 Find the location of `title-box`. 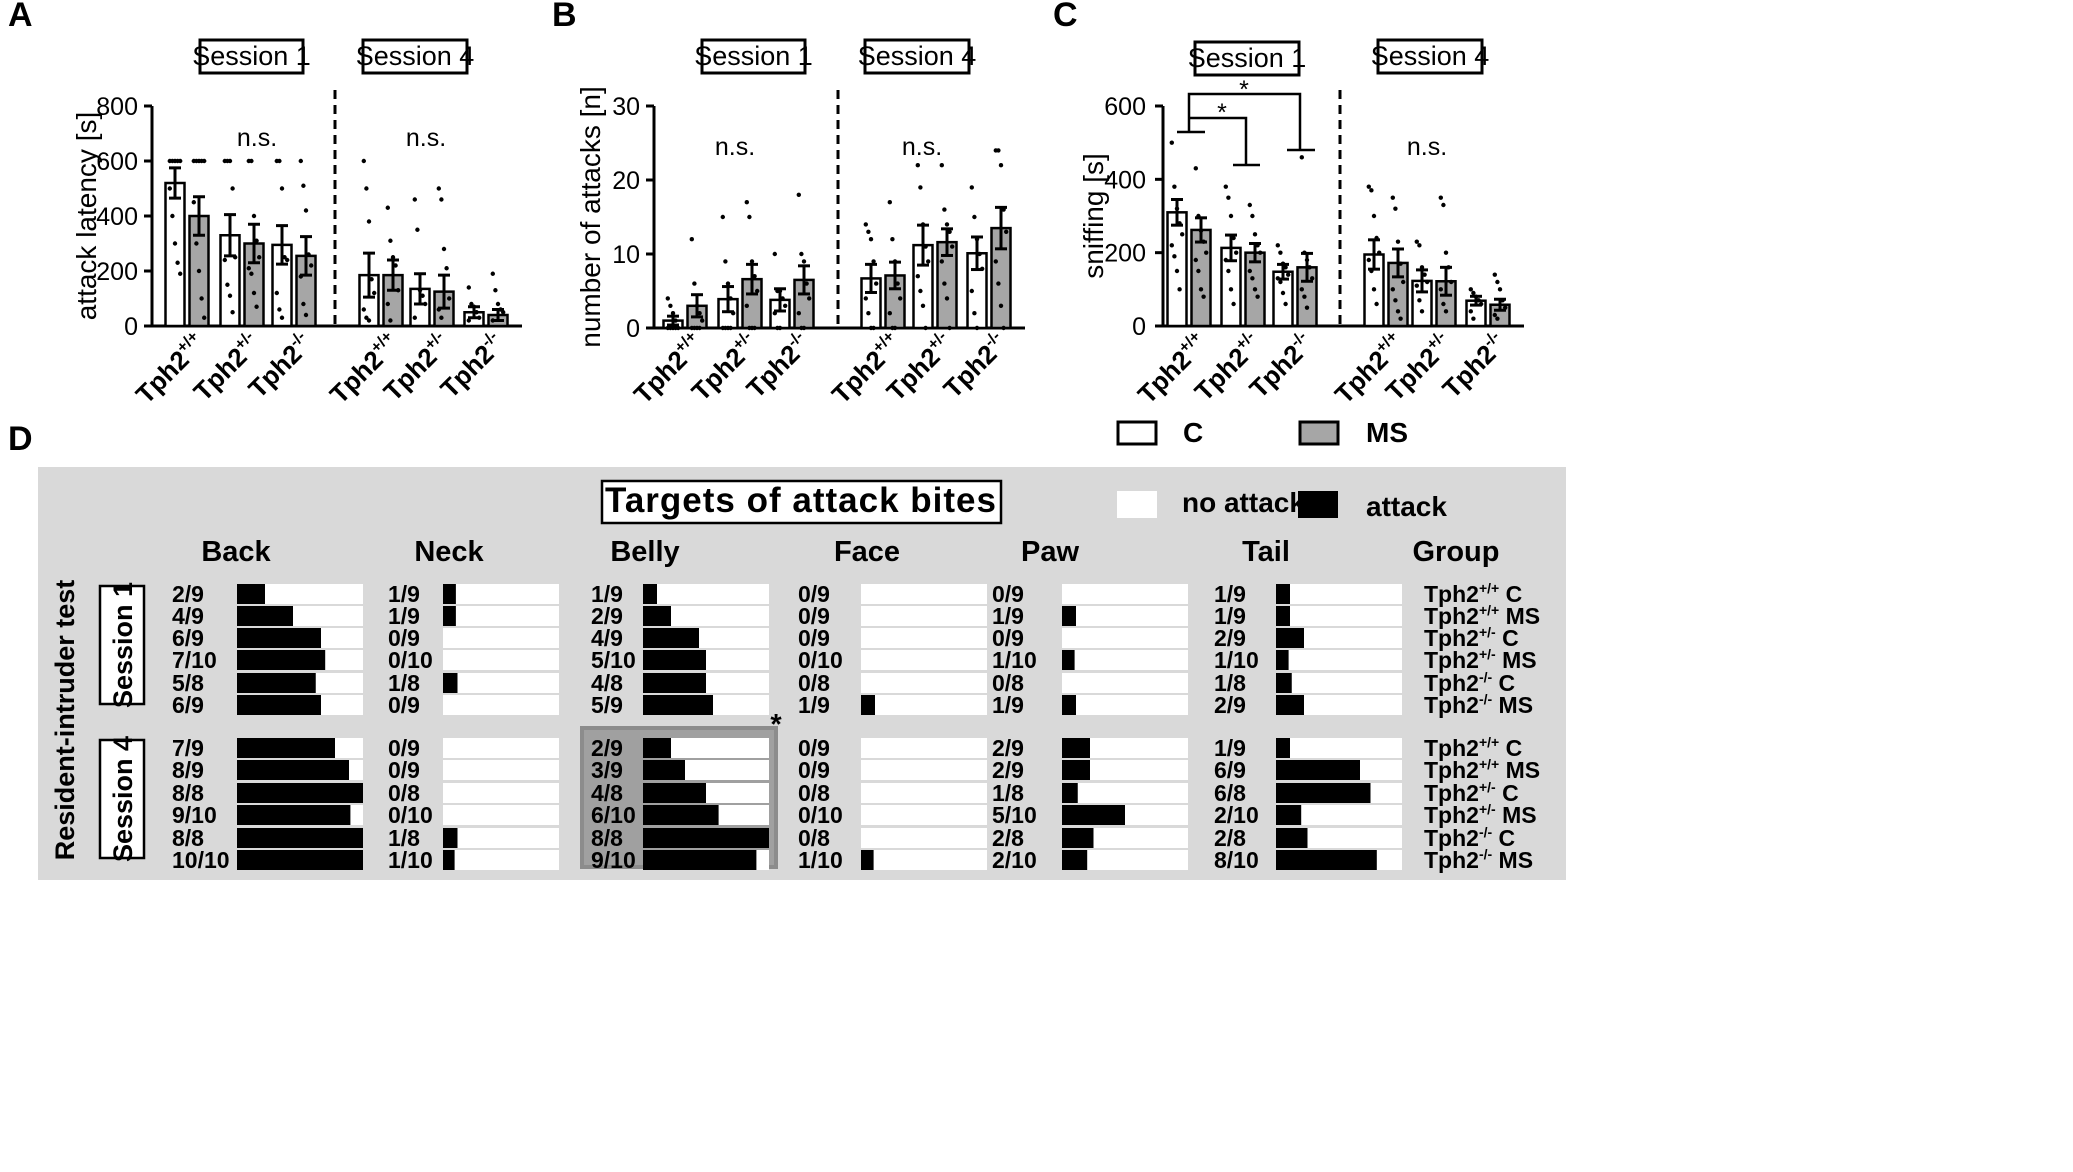

title-box is located at coordinates (801, 502).